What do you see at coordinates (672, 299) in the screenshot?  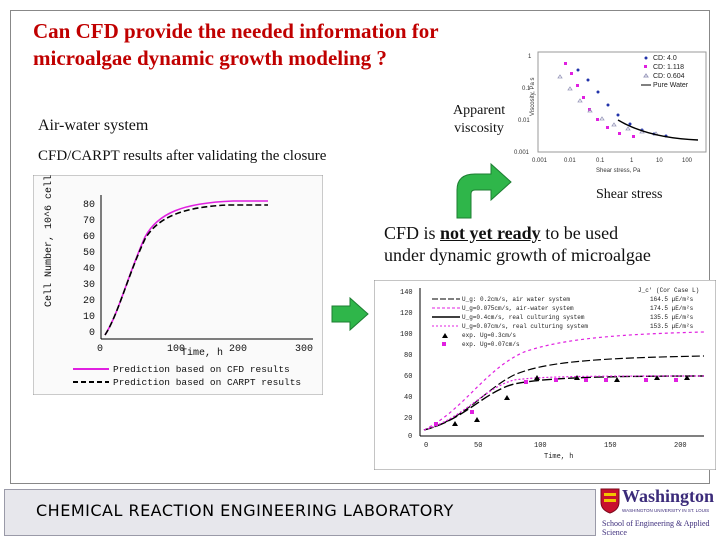 I see `dynamic-legend-value-0: 164.5 µE/m²s` at bounding box center [672, 299].